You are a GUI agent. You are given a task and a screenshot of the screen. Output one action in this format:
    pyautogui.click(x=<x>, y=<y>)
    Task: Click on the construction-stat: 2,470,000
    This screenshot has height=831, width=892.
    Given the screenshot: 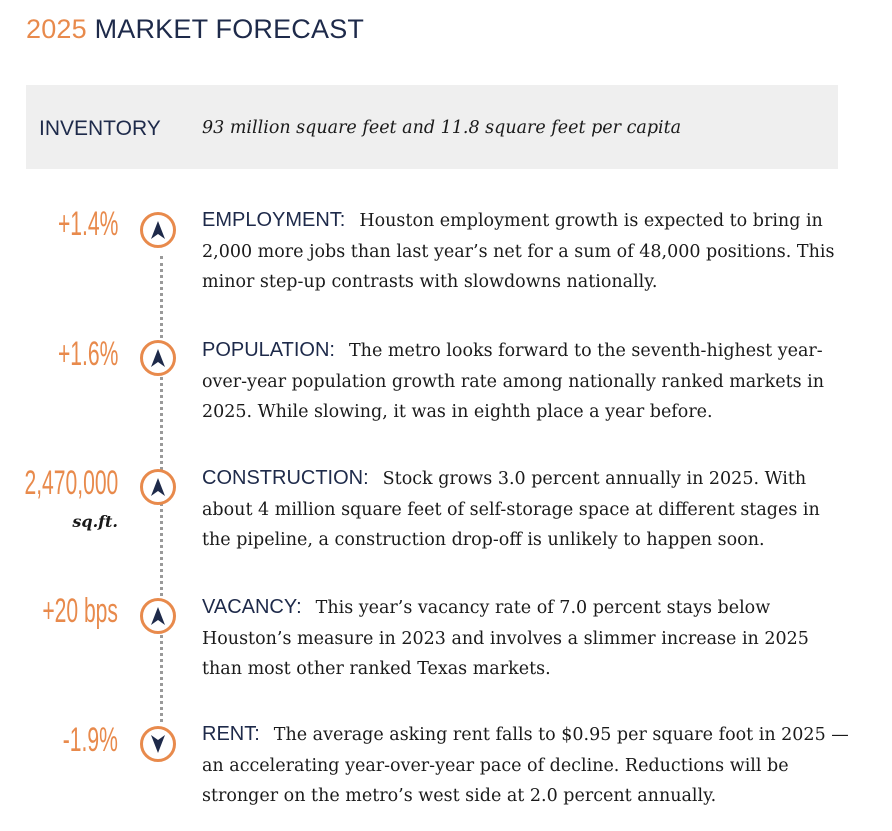 What is the action you would take?
    pyautogui.click(x=71, y=483)
    